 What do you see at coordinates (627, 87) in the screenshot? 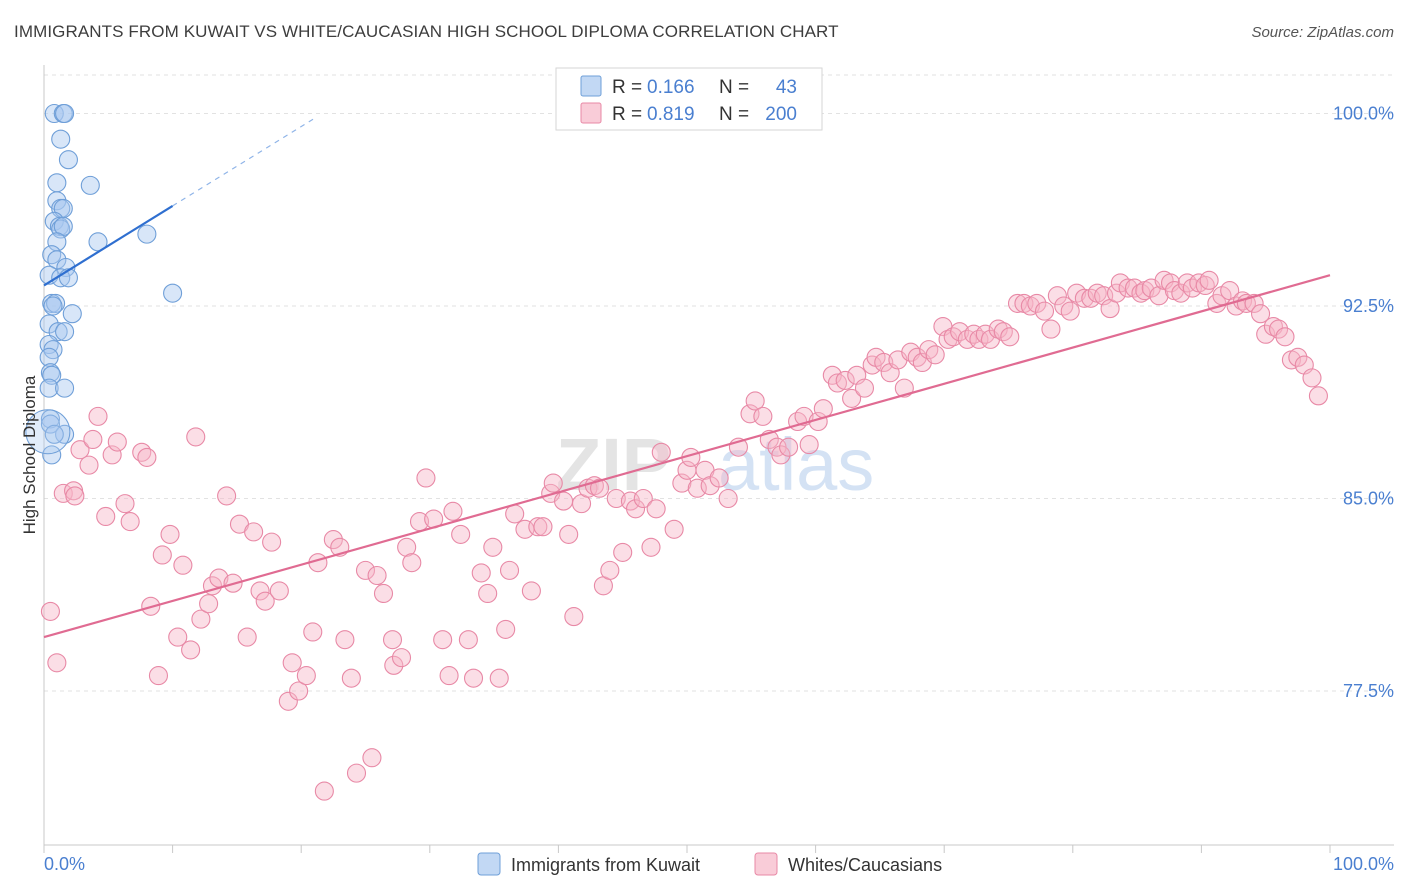
I see `legend-r-label-kuwait: R =` at bounding box center [627, 87].